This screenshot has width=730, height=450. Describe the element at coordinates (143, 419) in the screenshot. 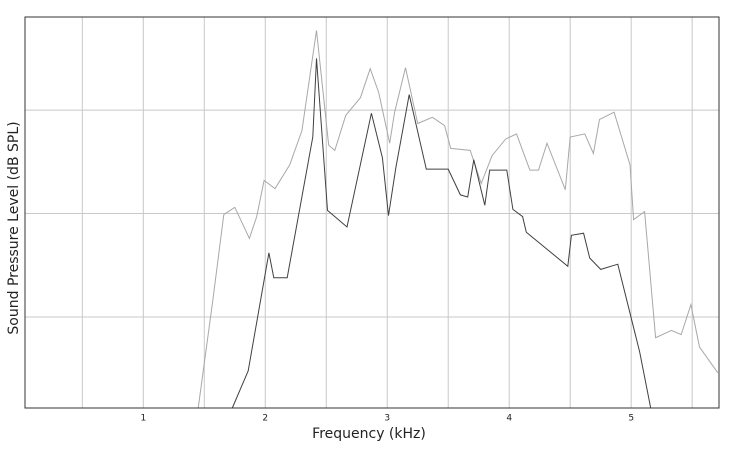

I see `x-tick-label: 1` at that location.